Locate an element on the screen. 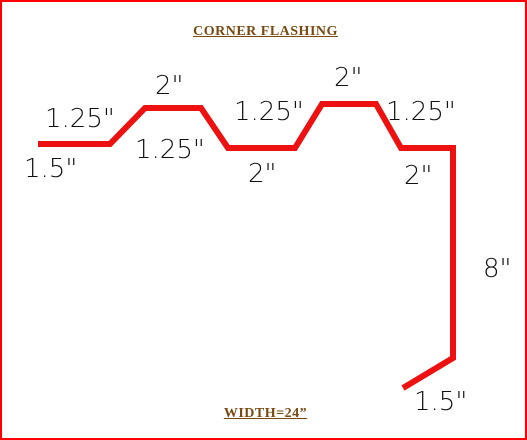 The height and width of the screenshot is (440, 527). dim-label-8-vertical: 8" is located at coordinates (497, 269).